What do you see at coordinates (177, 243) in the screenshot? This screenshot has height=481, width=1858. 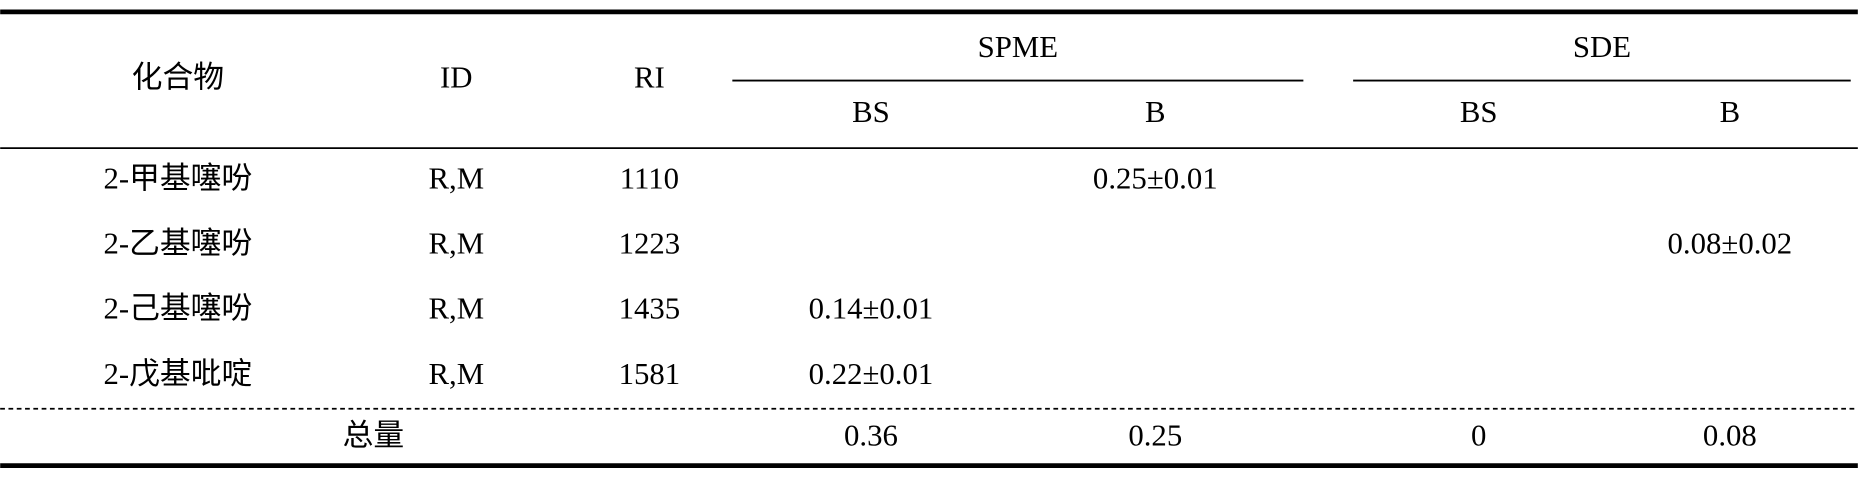 I see `cell: 2-乙基噻吩` at bounding box center [177, 243].